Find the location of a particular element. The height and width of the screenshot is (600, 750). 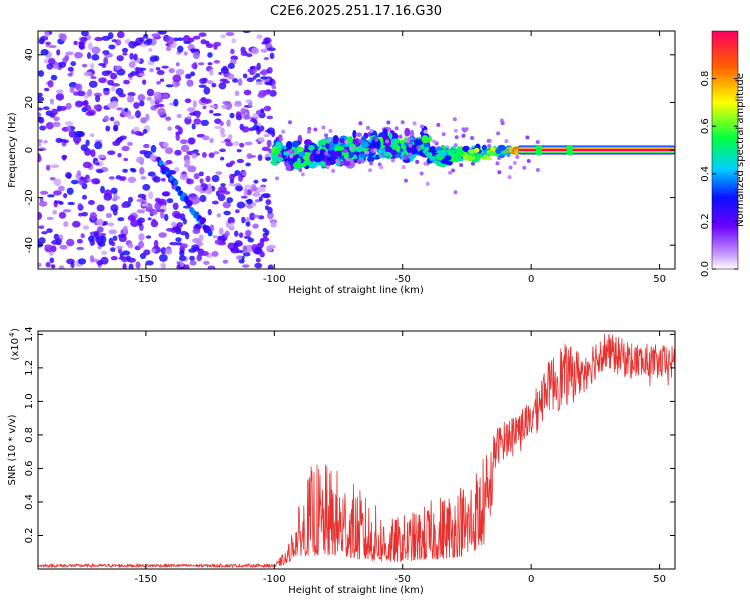

y-tick-label: 40 is located at coordinates (29, 54).